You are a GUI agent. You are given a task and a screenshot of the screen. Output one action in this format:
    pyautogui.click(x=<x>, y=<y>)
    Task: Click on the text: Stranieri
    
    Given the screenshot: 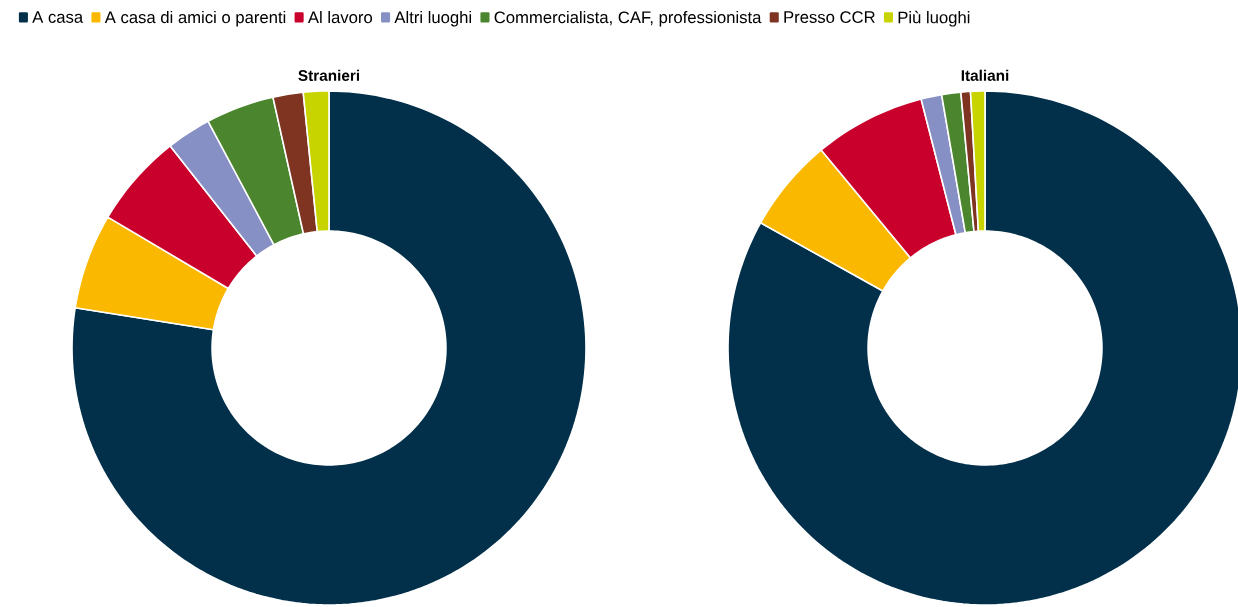 What is the action you would take?
    pyautogui.click(x=329, y=75)
    